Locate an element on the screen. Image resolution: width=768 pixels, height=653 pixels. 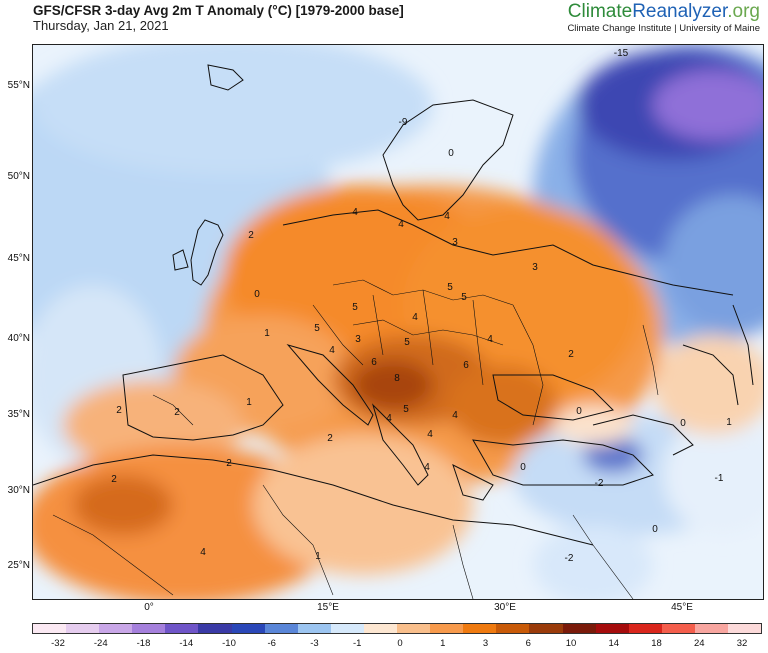
contour-label: 8 is located at coordinates (397, 378).